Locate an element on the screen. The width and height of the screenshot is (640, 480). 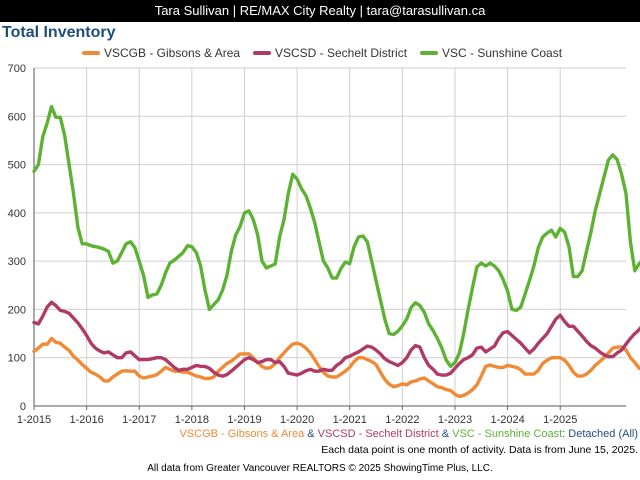
x-tick-label: 1-2021 is located at coordinates (350, 420).